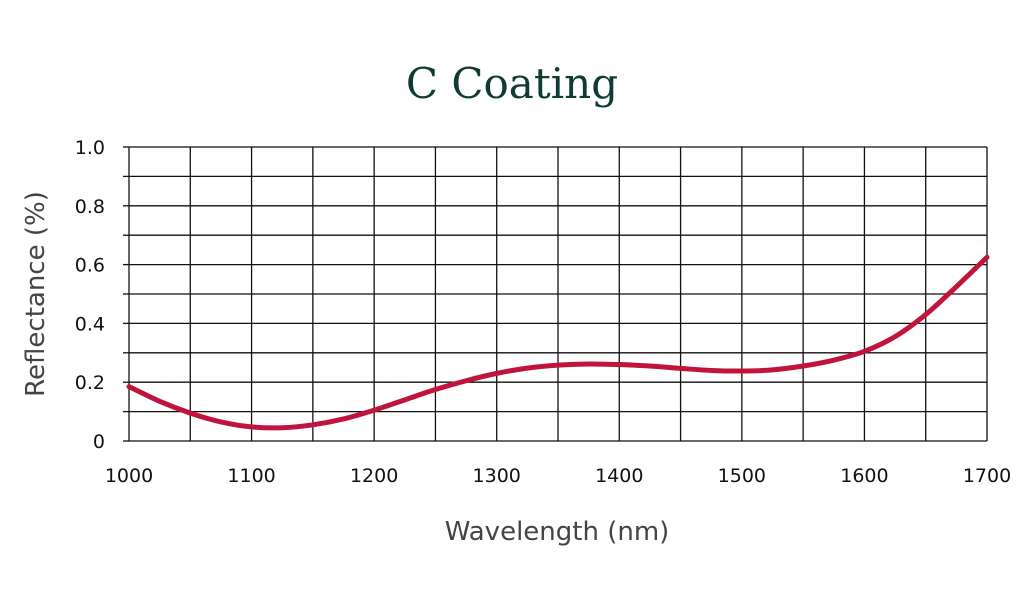 Image resolution: width=1024 pixels, height=609 pixels. Describe the element at coordinates (557, 532) in the screenshot. I see `x-axis-label: Wavelength (nm)` at that location.